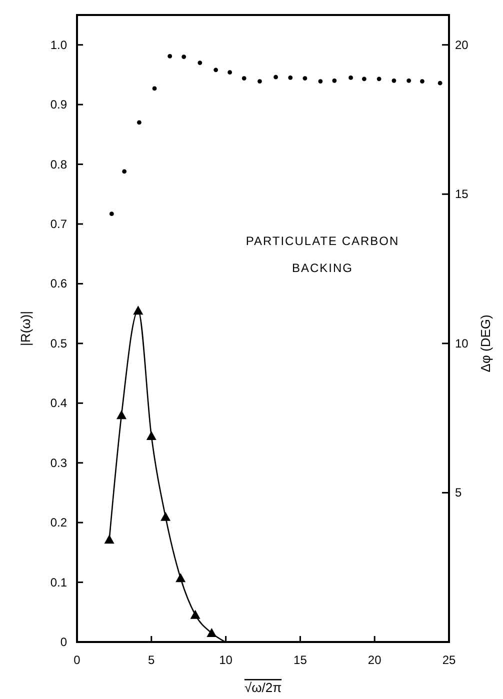 This screenshot has height=699, width=503. What do you see at coordinates (375, 660) in the screenshot?
I see `x-tick-label: 20` at bounding box center [375, 660].